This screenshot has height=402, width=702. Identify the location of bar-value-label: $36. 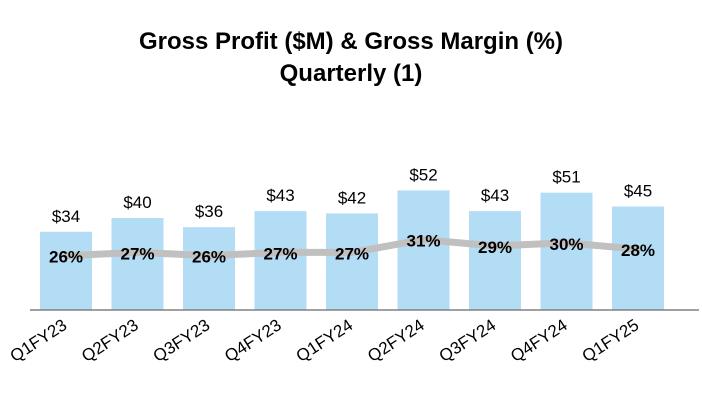
(209, 211).